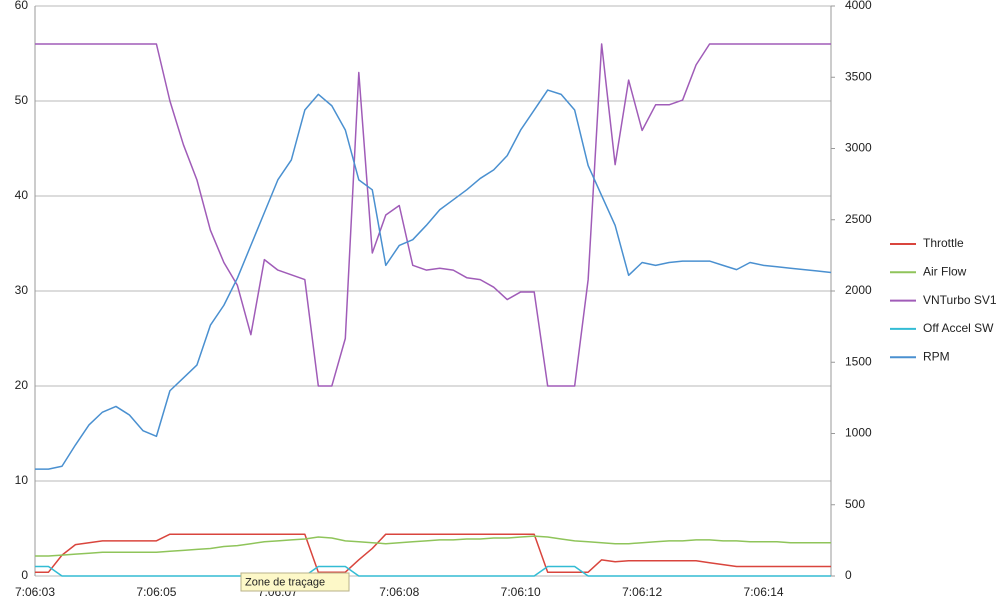 The width and height of the screenshot is (1007, 606). Describe the element at coordinates (943, 243) in the screenshot. I see `legend-label: Throttle` at that location.